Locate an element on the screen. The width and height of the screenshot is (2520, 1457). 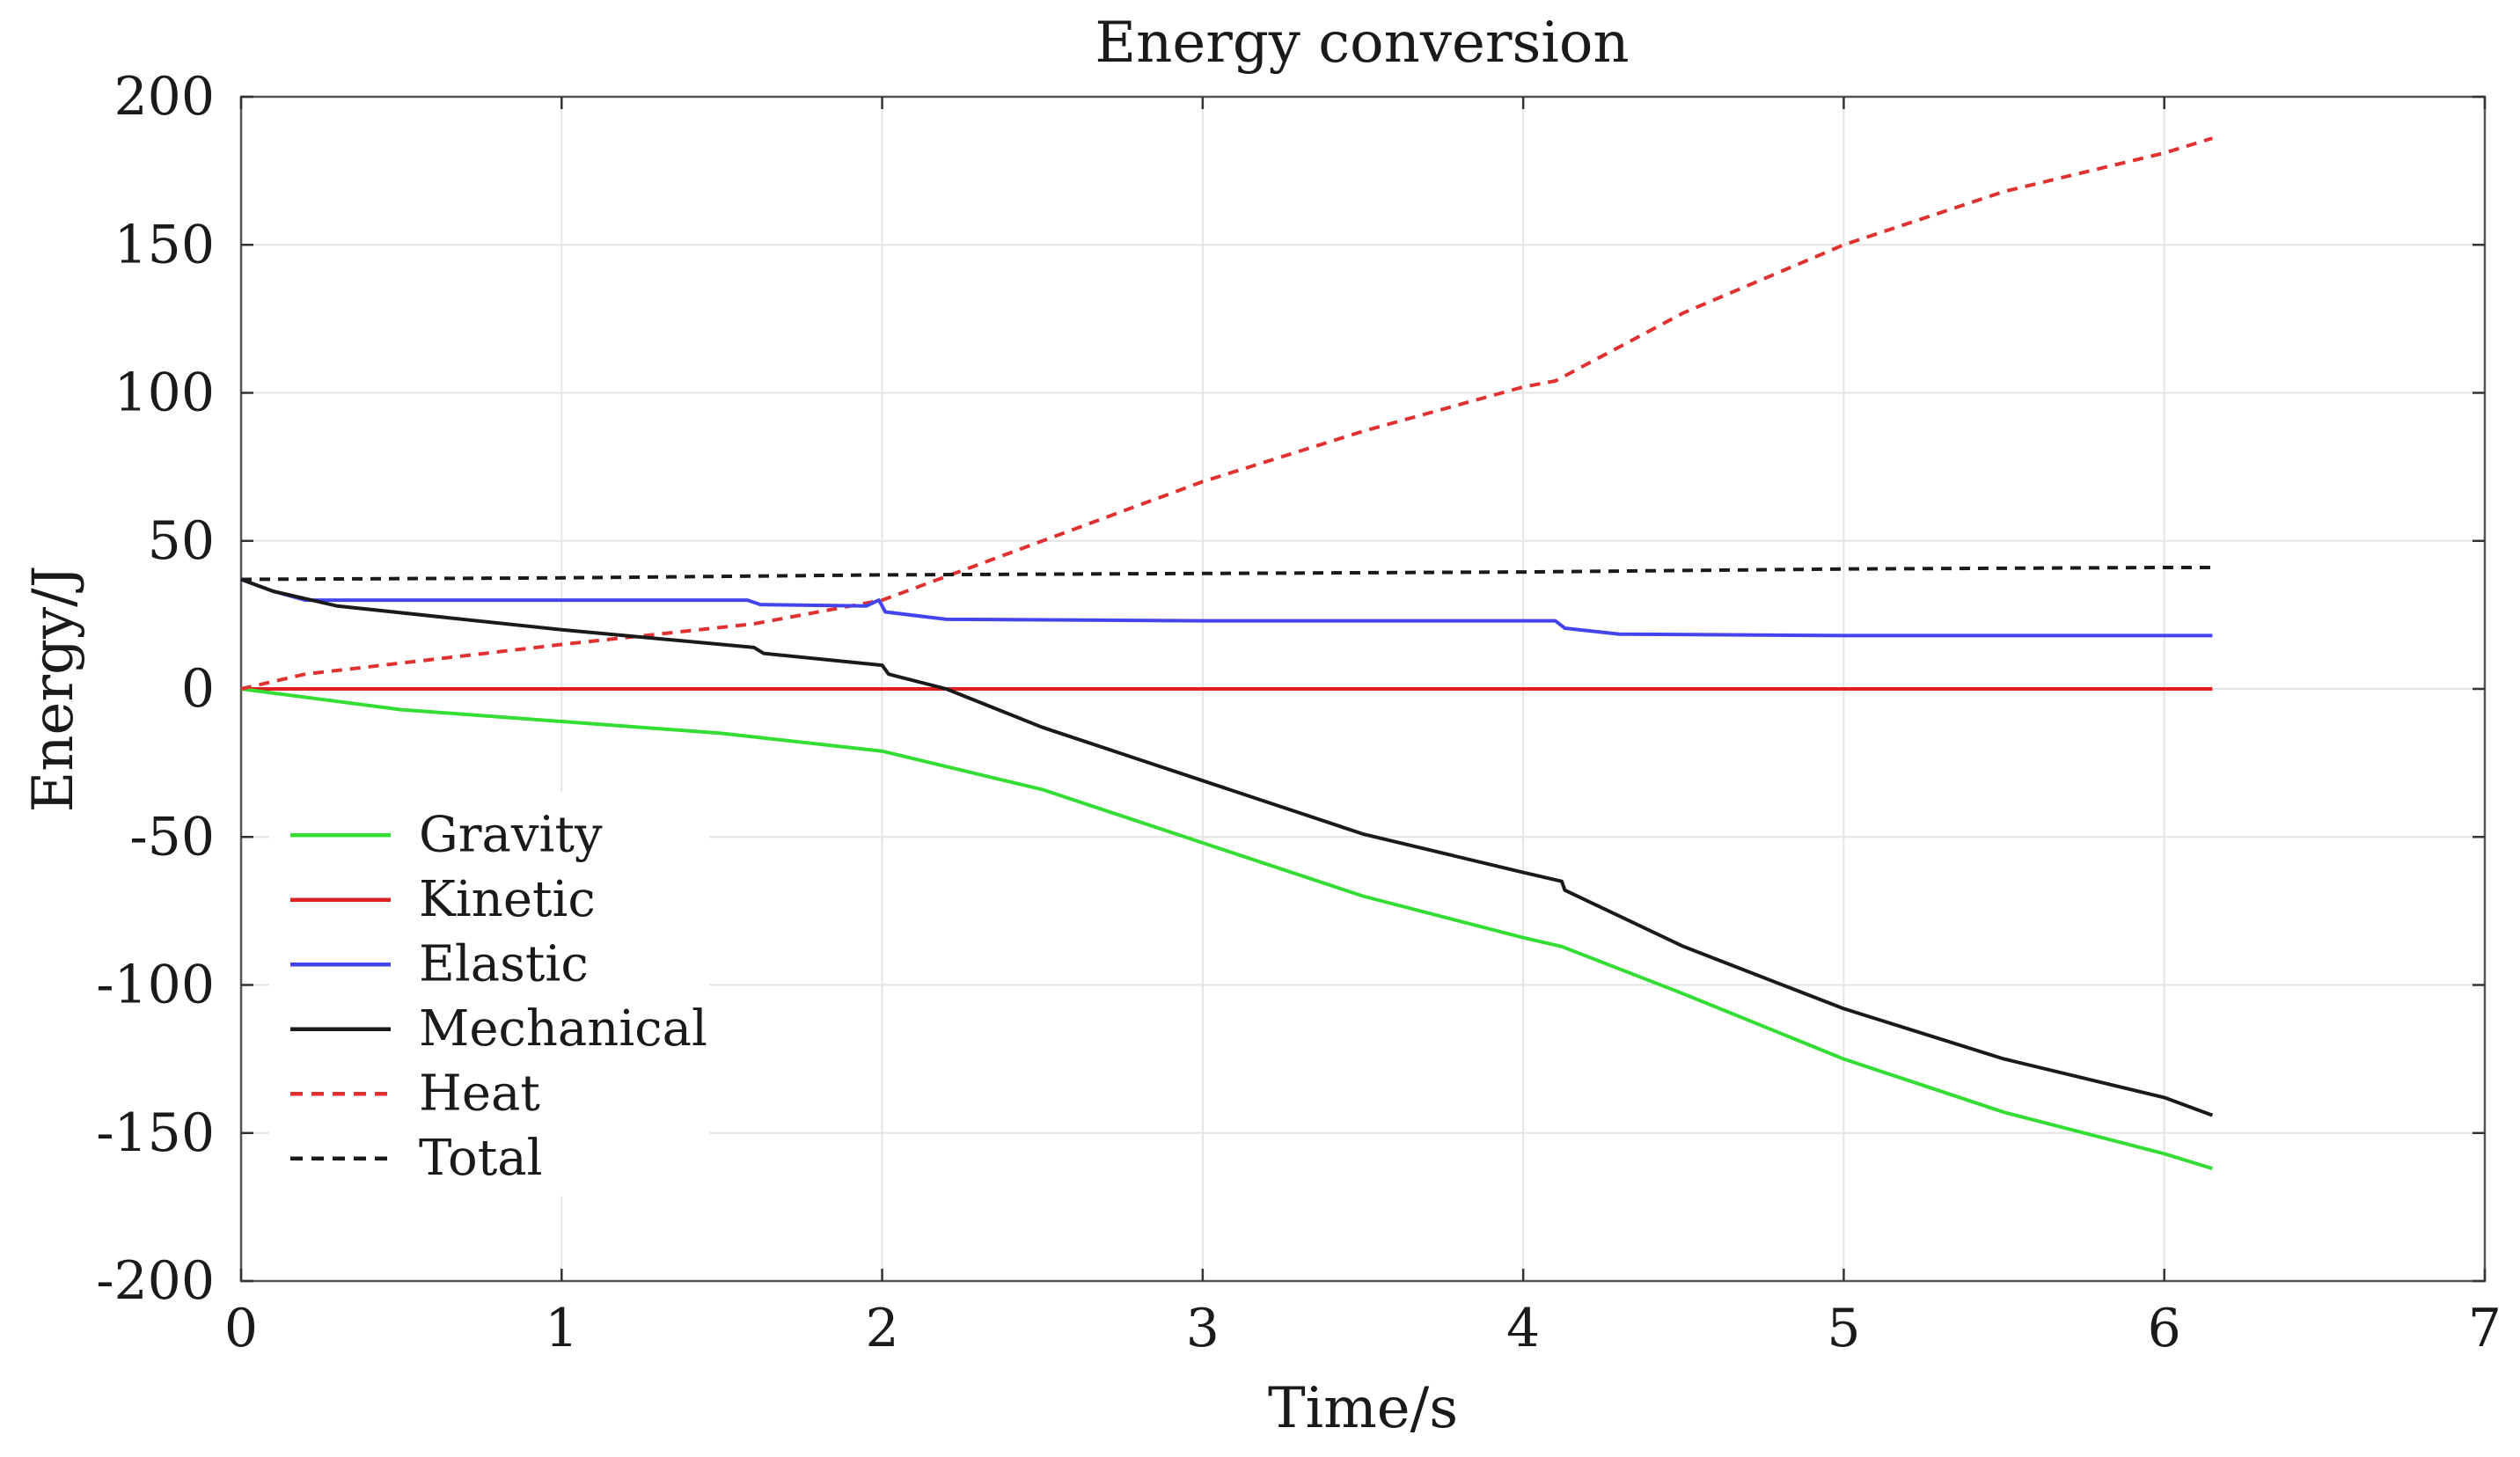
x-tick-label: 4 is located at coordinates (1523, 1328).